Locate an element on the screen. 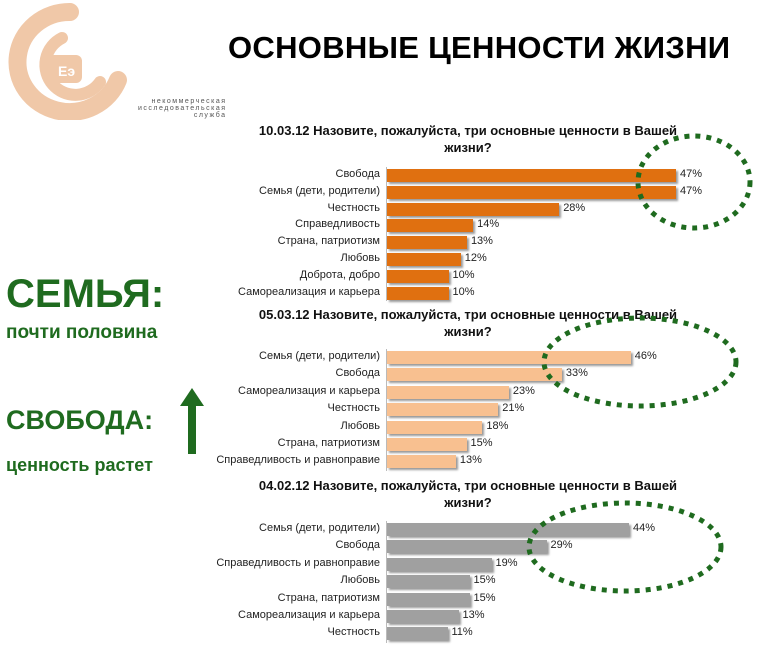 This screenshot has width=760, height=651. data-label: 19% is located at coordinates (506, 562).